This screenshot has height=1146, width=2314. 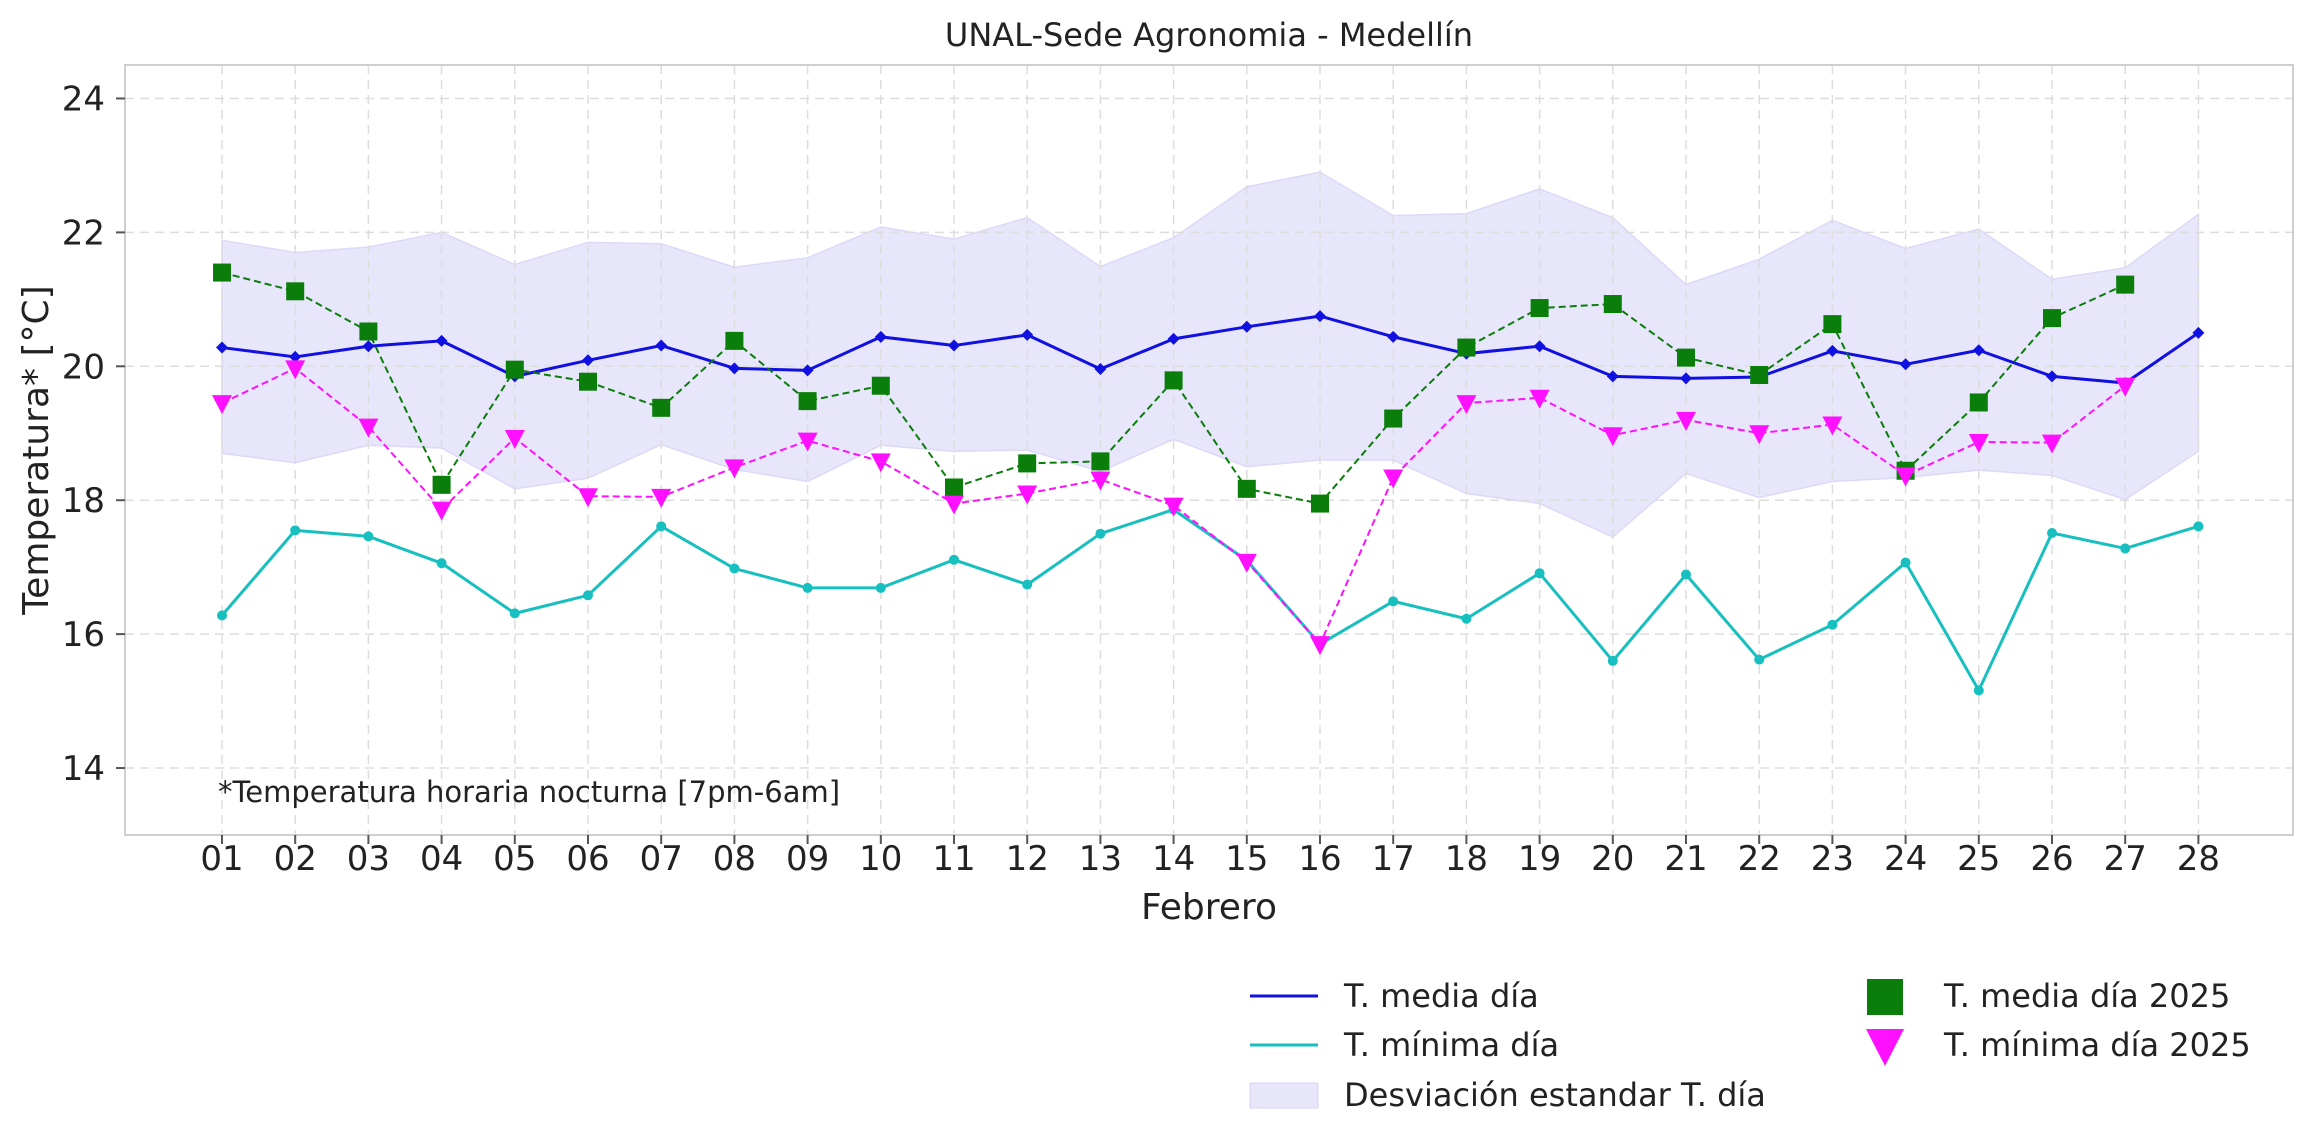 I want to click on x-tick-label: 06, so click(x=587, y=859).